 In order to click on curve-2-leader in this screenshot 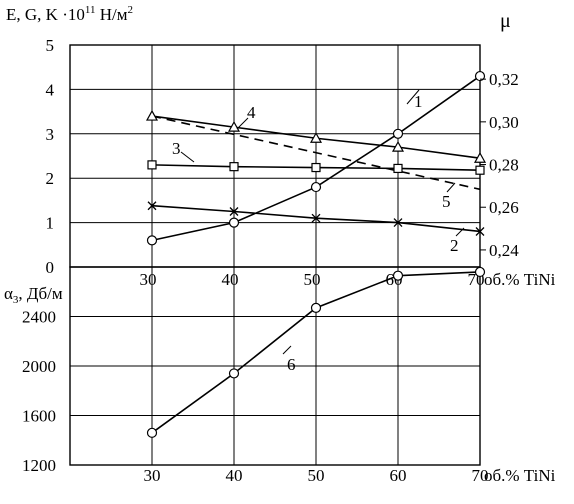, I will do `click(460, 232)`.